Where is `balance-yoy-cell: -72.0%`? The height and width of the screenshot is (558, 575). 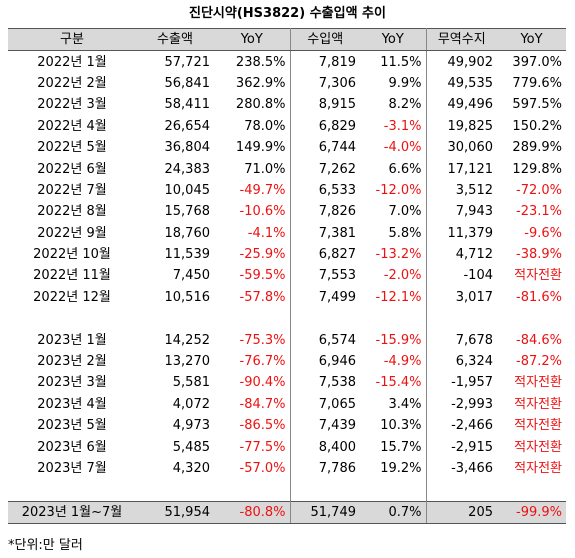
balance-yoy-cell: -72.0% is located at coordinates (539, 190).